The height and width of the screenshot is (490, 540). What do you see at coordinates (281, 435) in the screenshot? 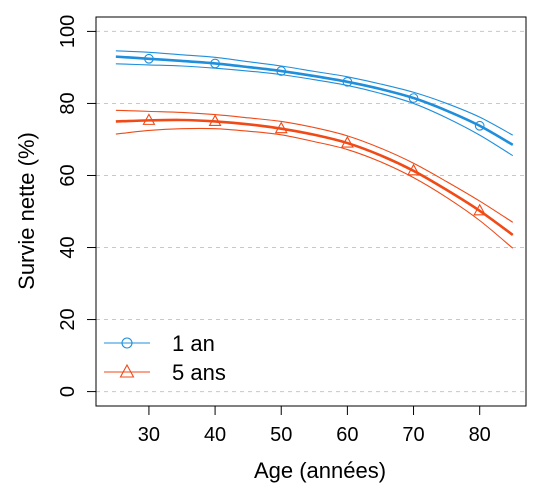
I see `x-tick-label: 50` at bounding box center [281, 435].